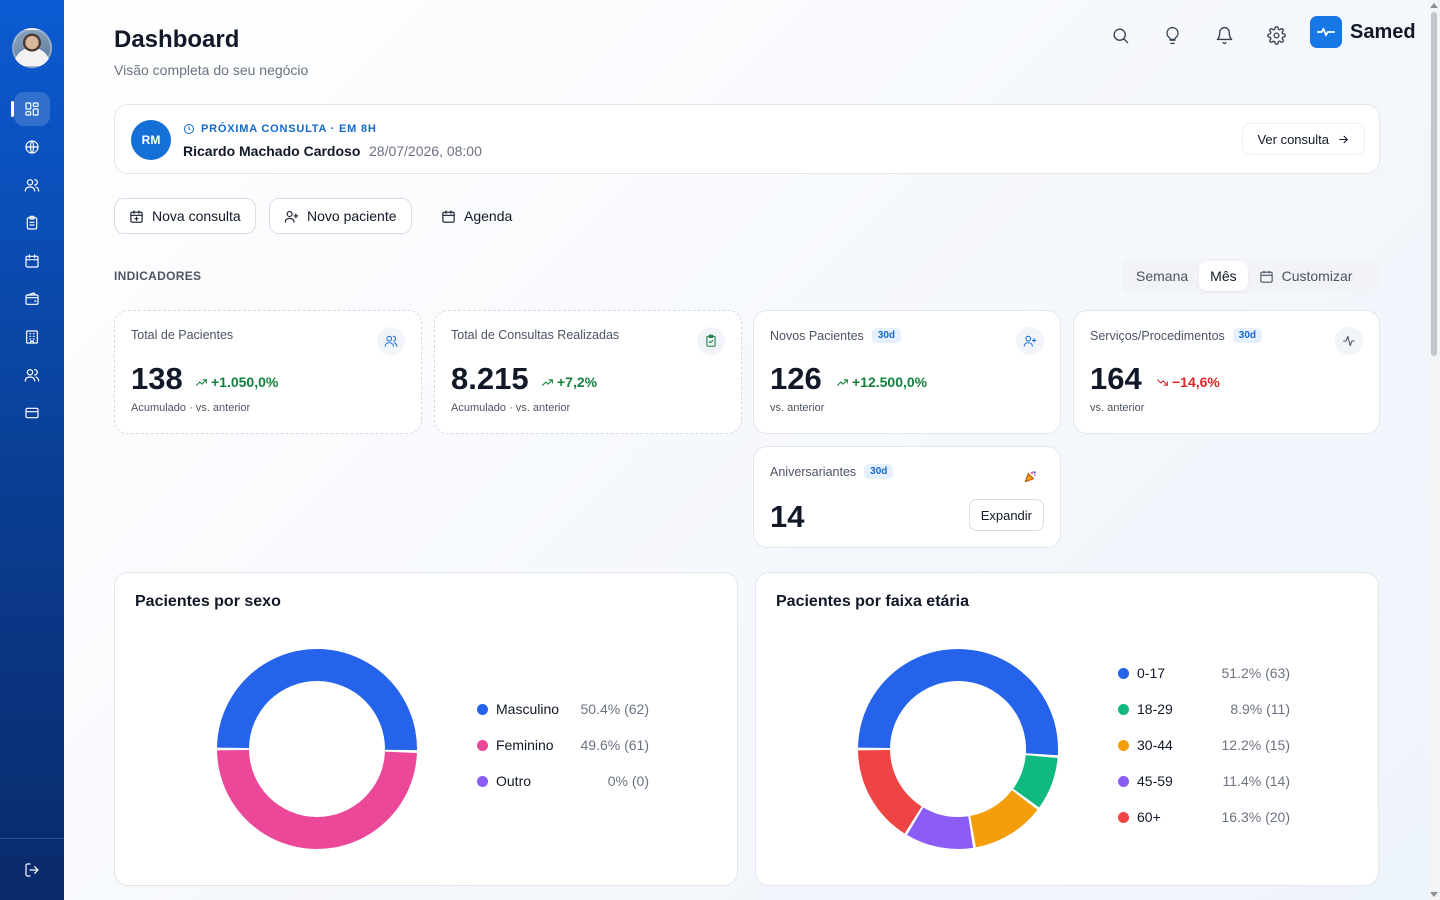 This screenshot has height=900, width=1440. What do you see at coordinates (211, 70) in the screenshot?
I see `page-subtitle: Visão completa do seu negócio` at bounding box center [211, 70].